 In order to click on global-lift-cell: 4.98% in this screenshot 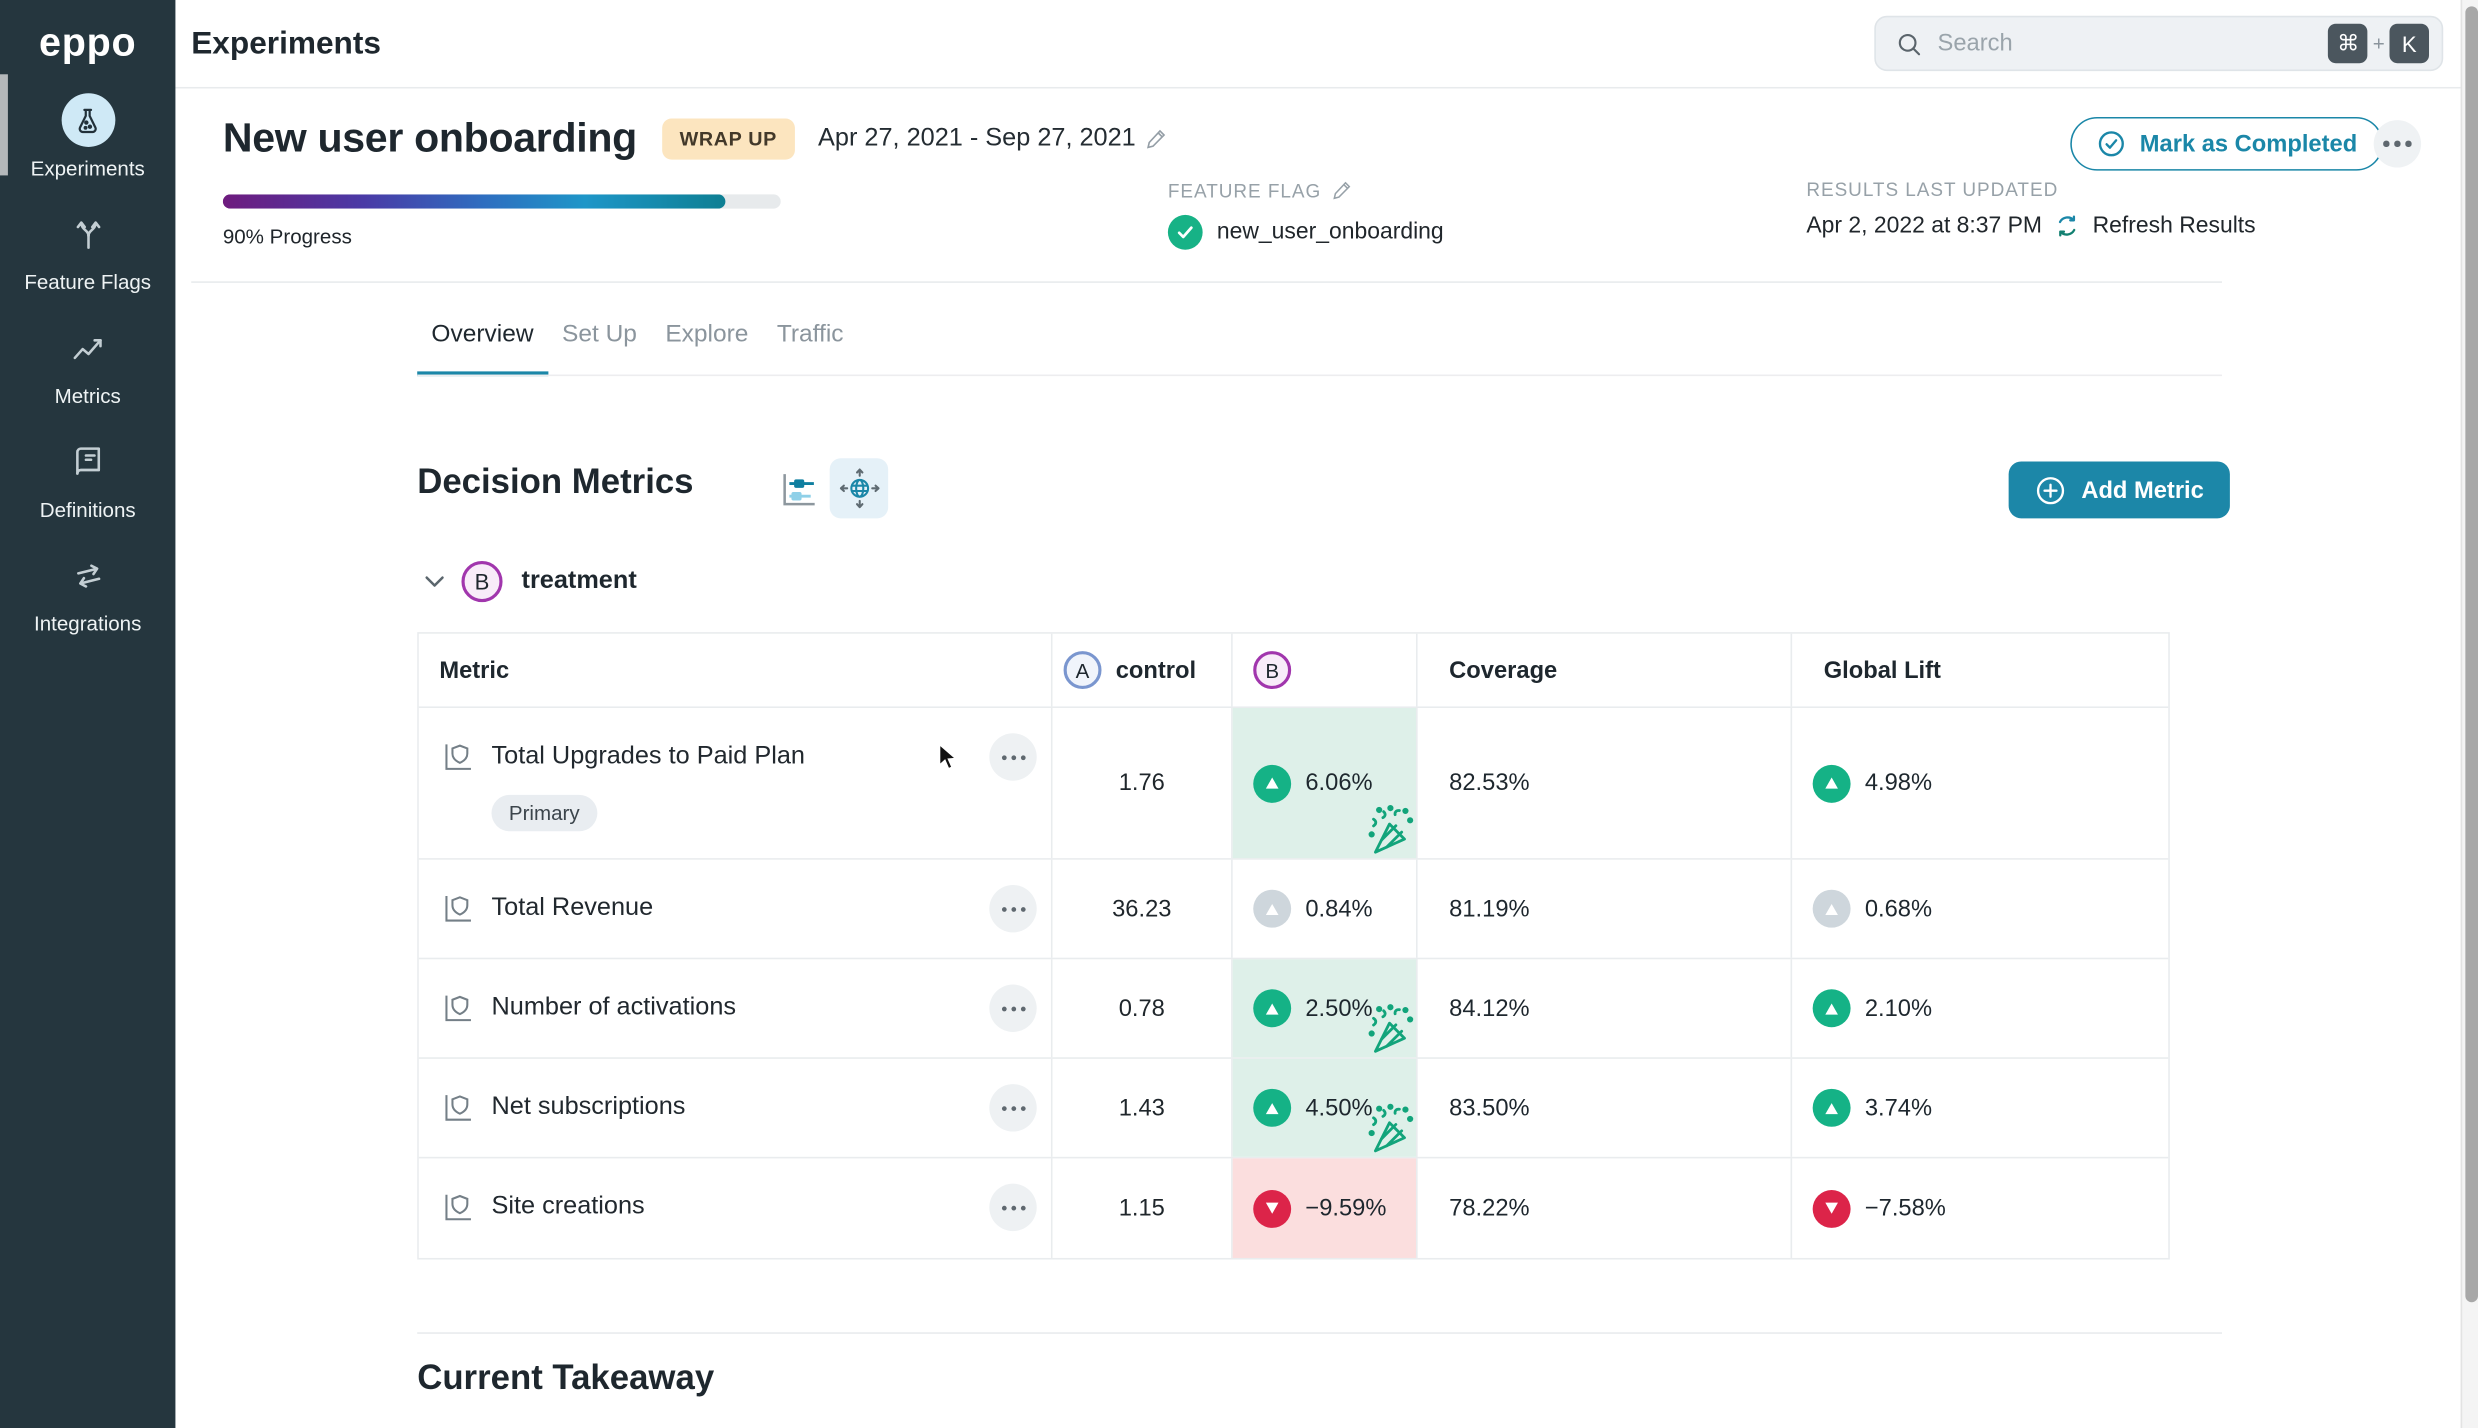, I will do `click(1980, 783)`.